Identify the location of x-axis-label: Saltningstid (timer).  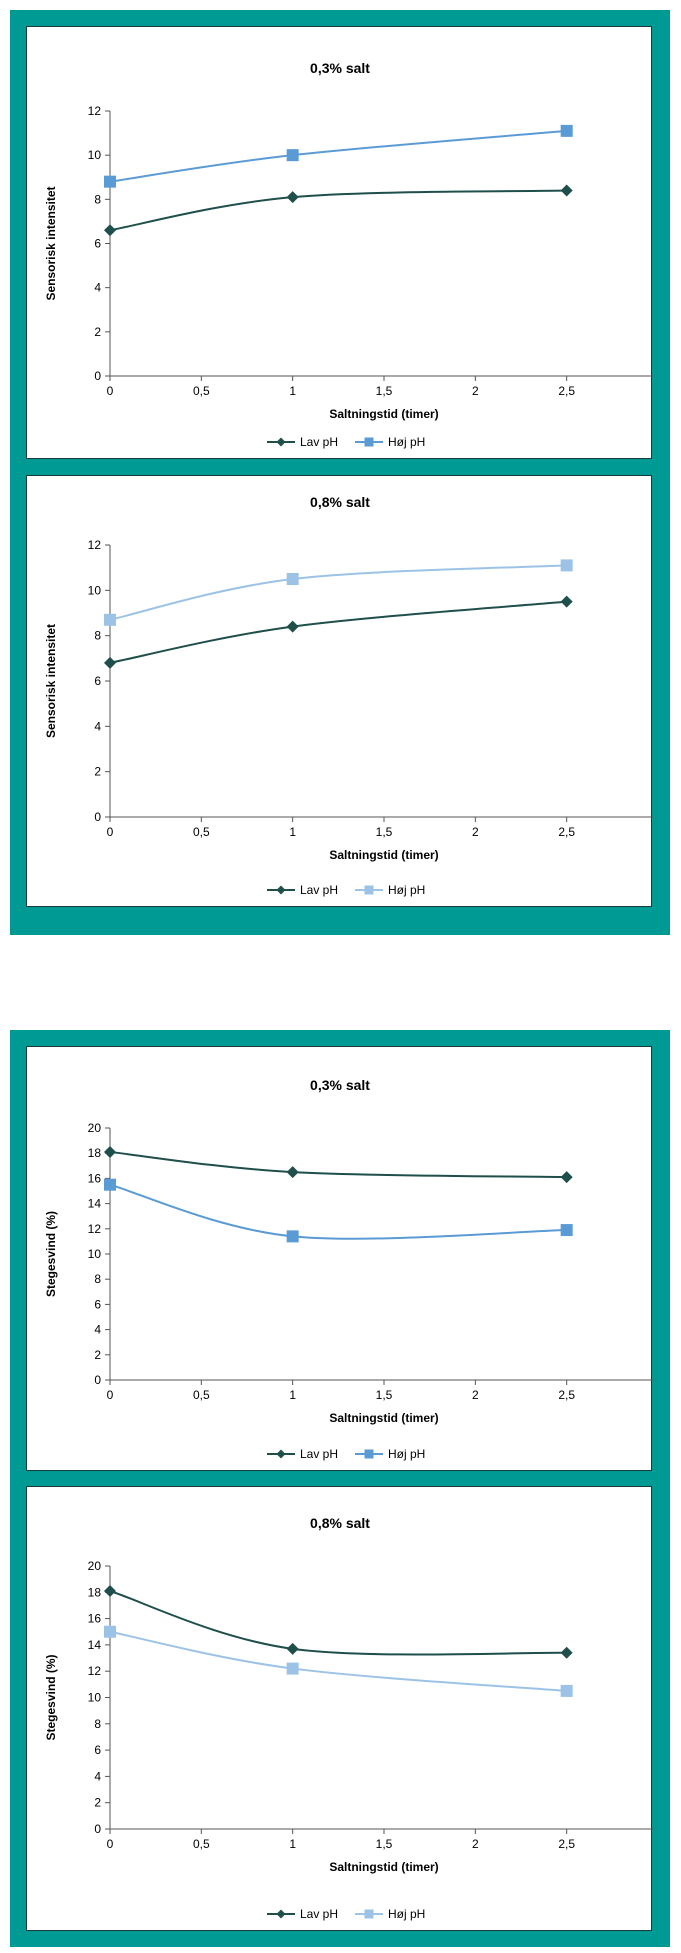
(383, 1867).